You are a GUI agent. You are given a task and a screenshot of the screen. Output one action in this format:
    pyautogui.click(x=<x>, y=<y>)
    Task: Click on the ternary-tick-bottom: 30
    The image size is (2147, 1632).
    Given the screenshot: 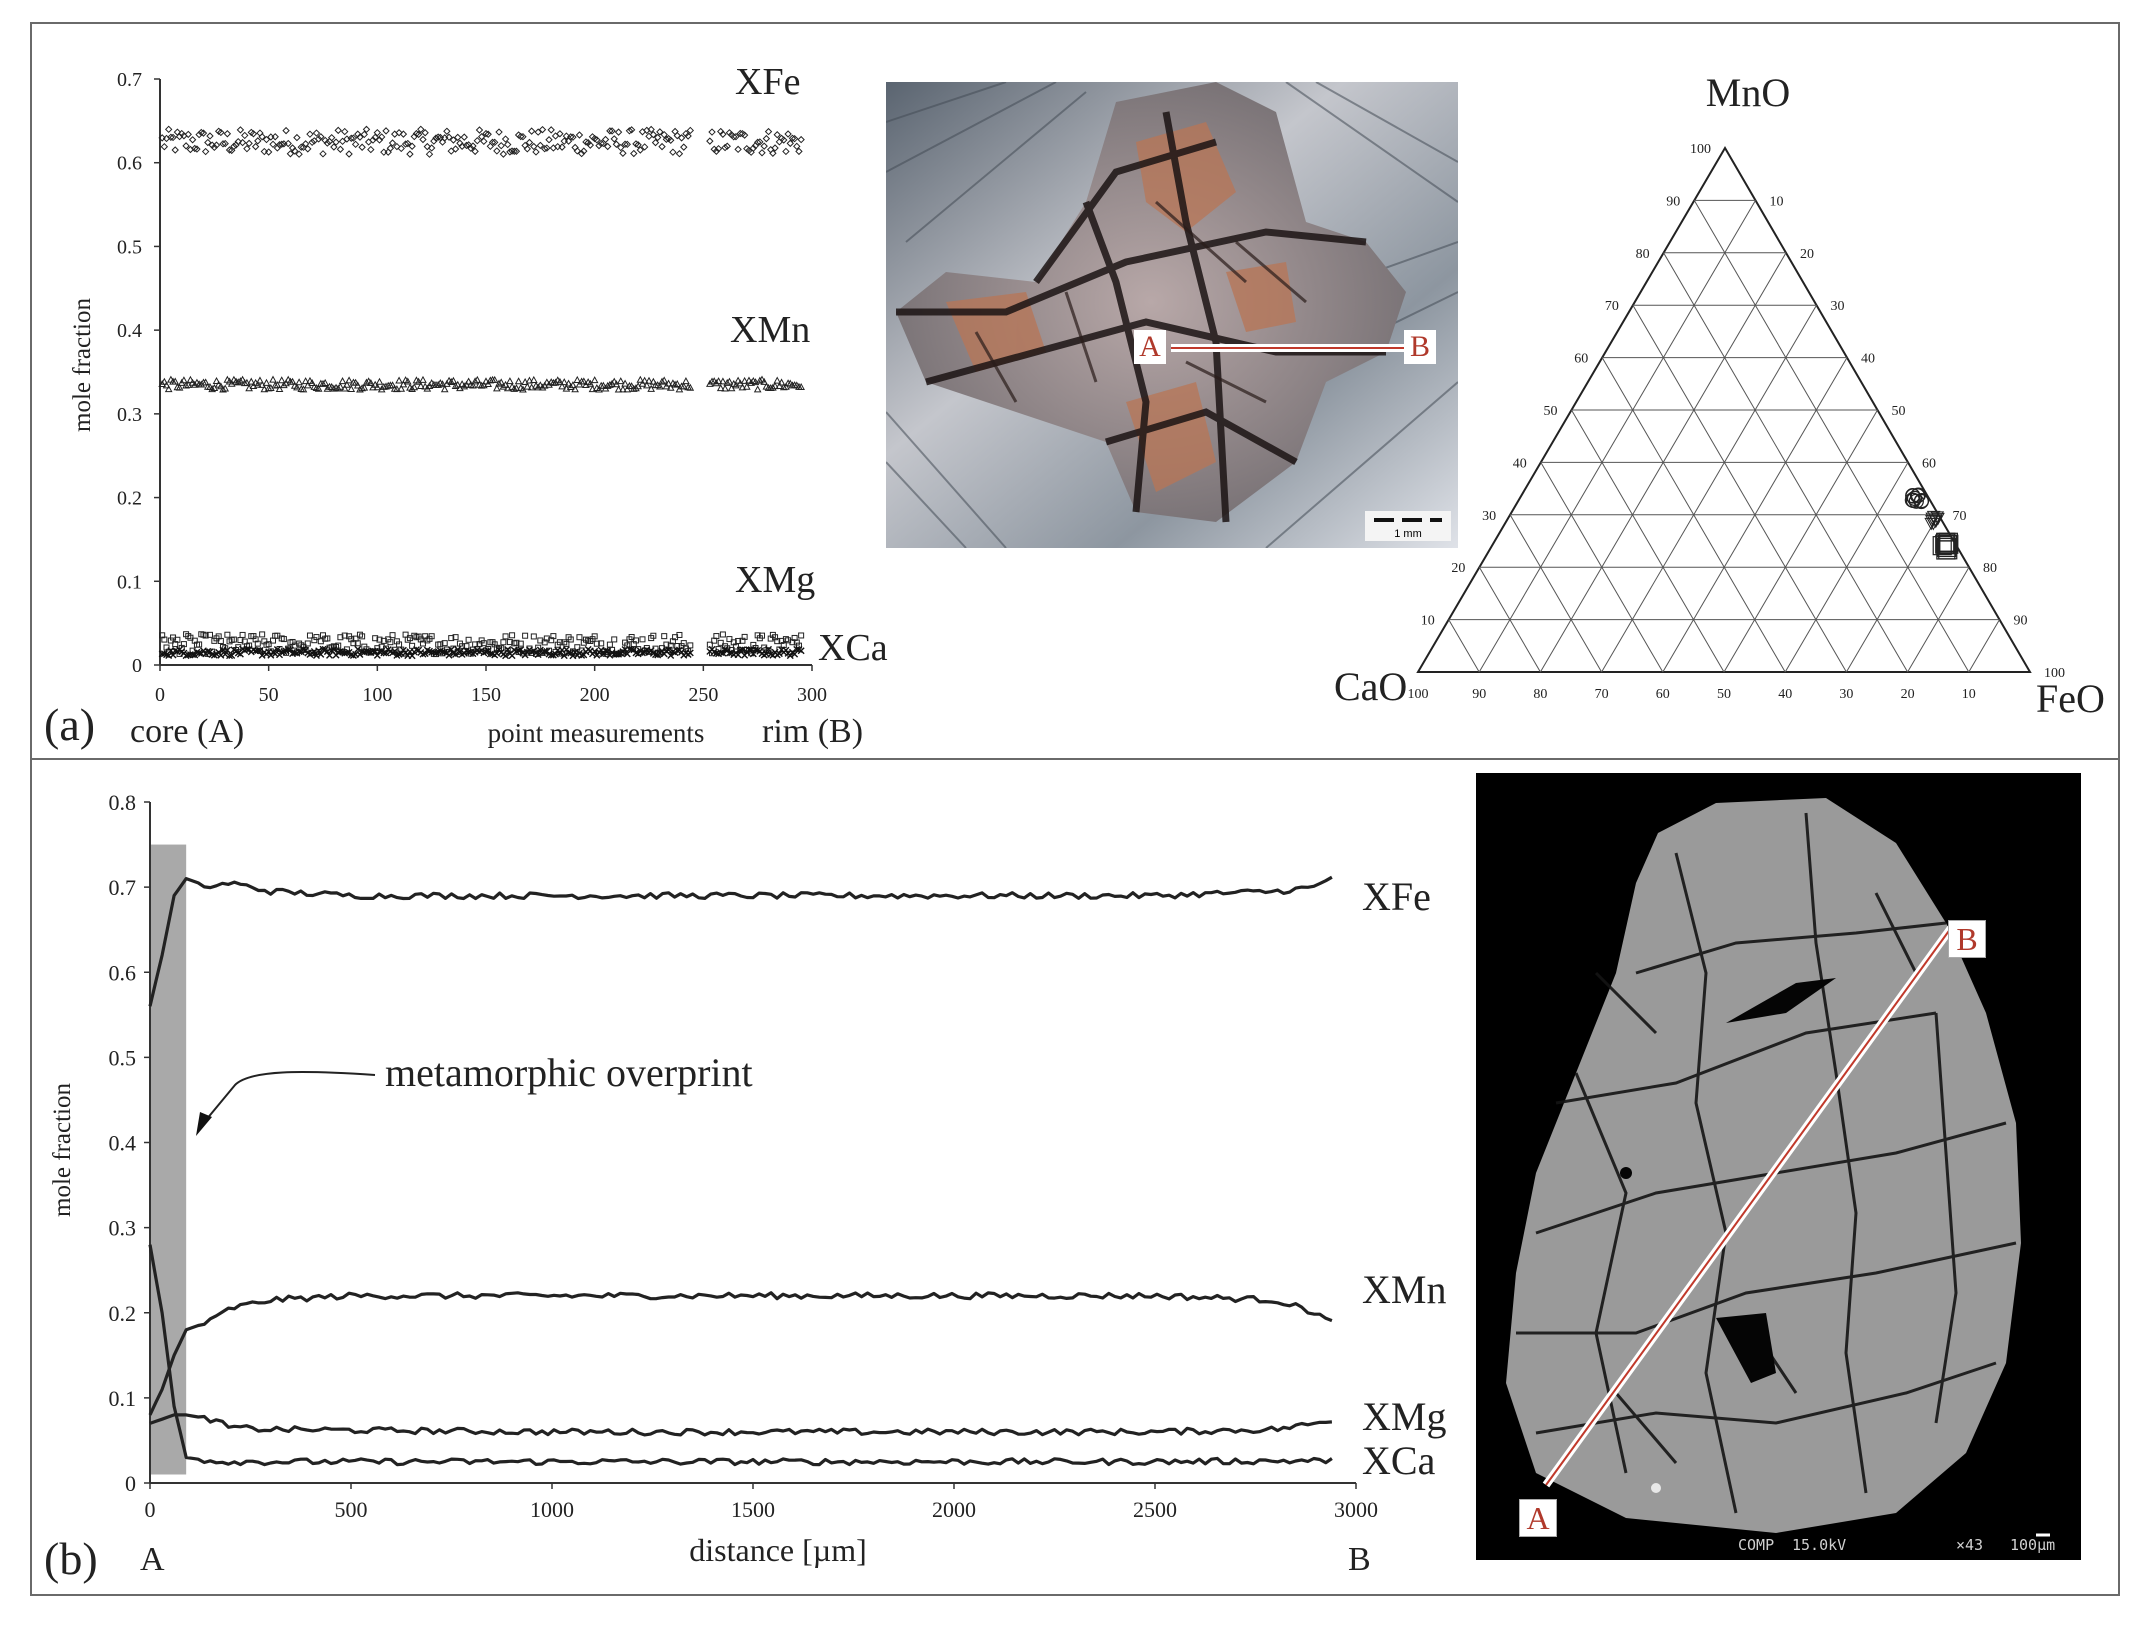 What is the action you would take?
    pyautogui.click(x=1846, y=694)
    